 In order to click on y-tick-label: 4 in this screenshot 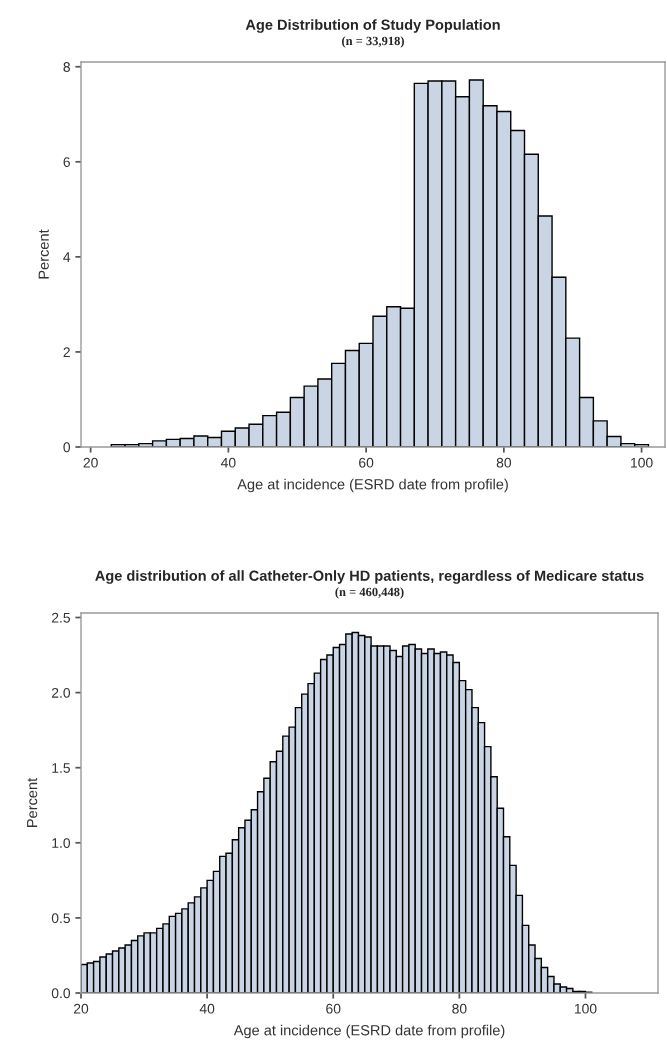, I will do `click(67, 257)`.